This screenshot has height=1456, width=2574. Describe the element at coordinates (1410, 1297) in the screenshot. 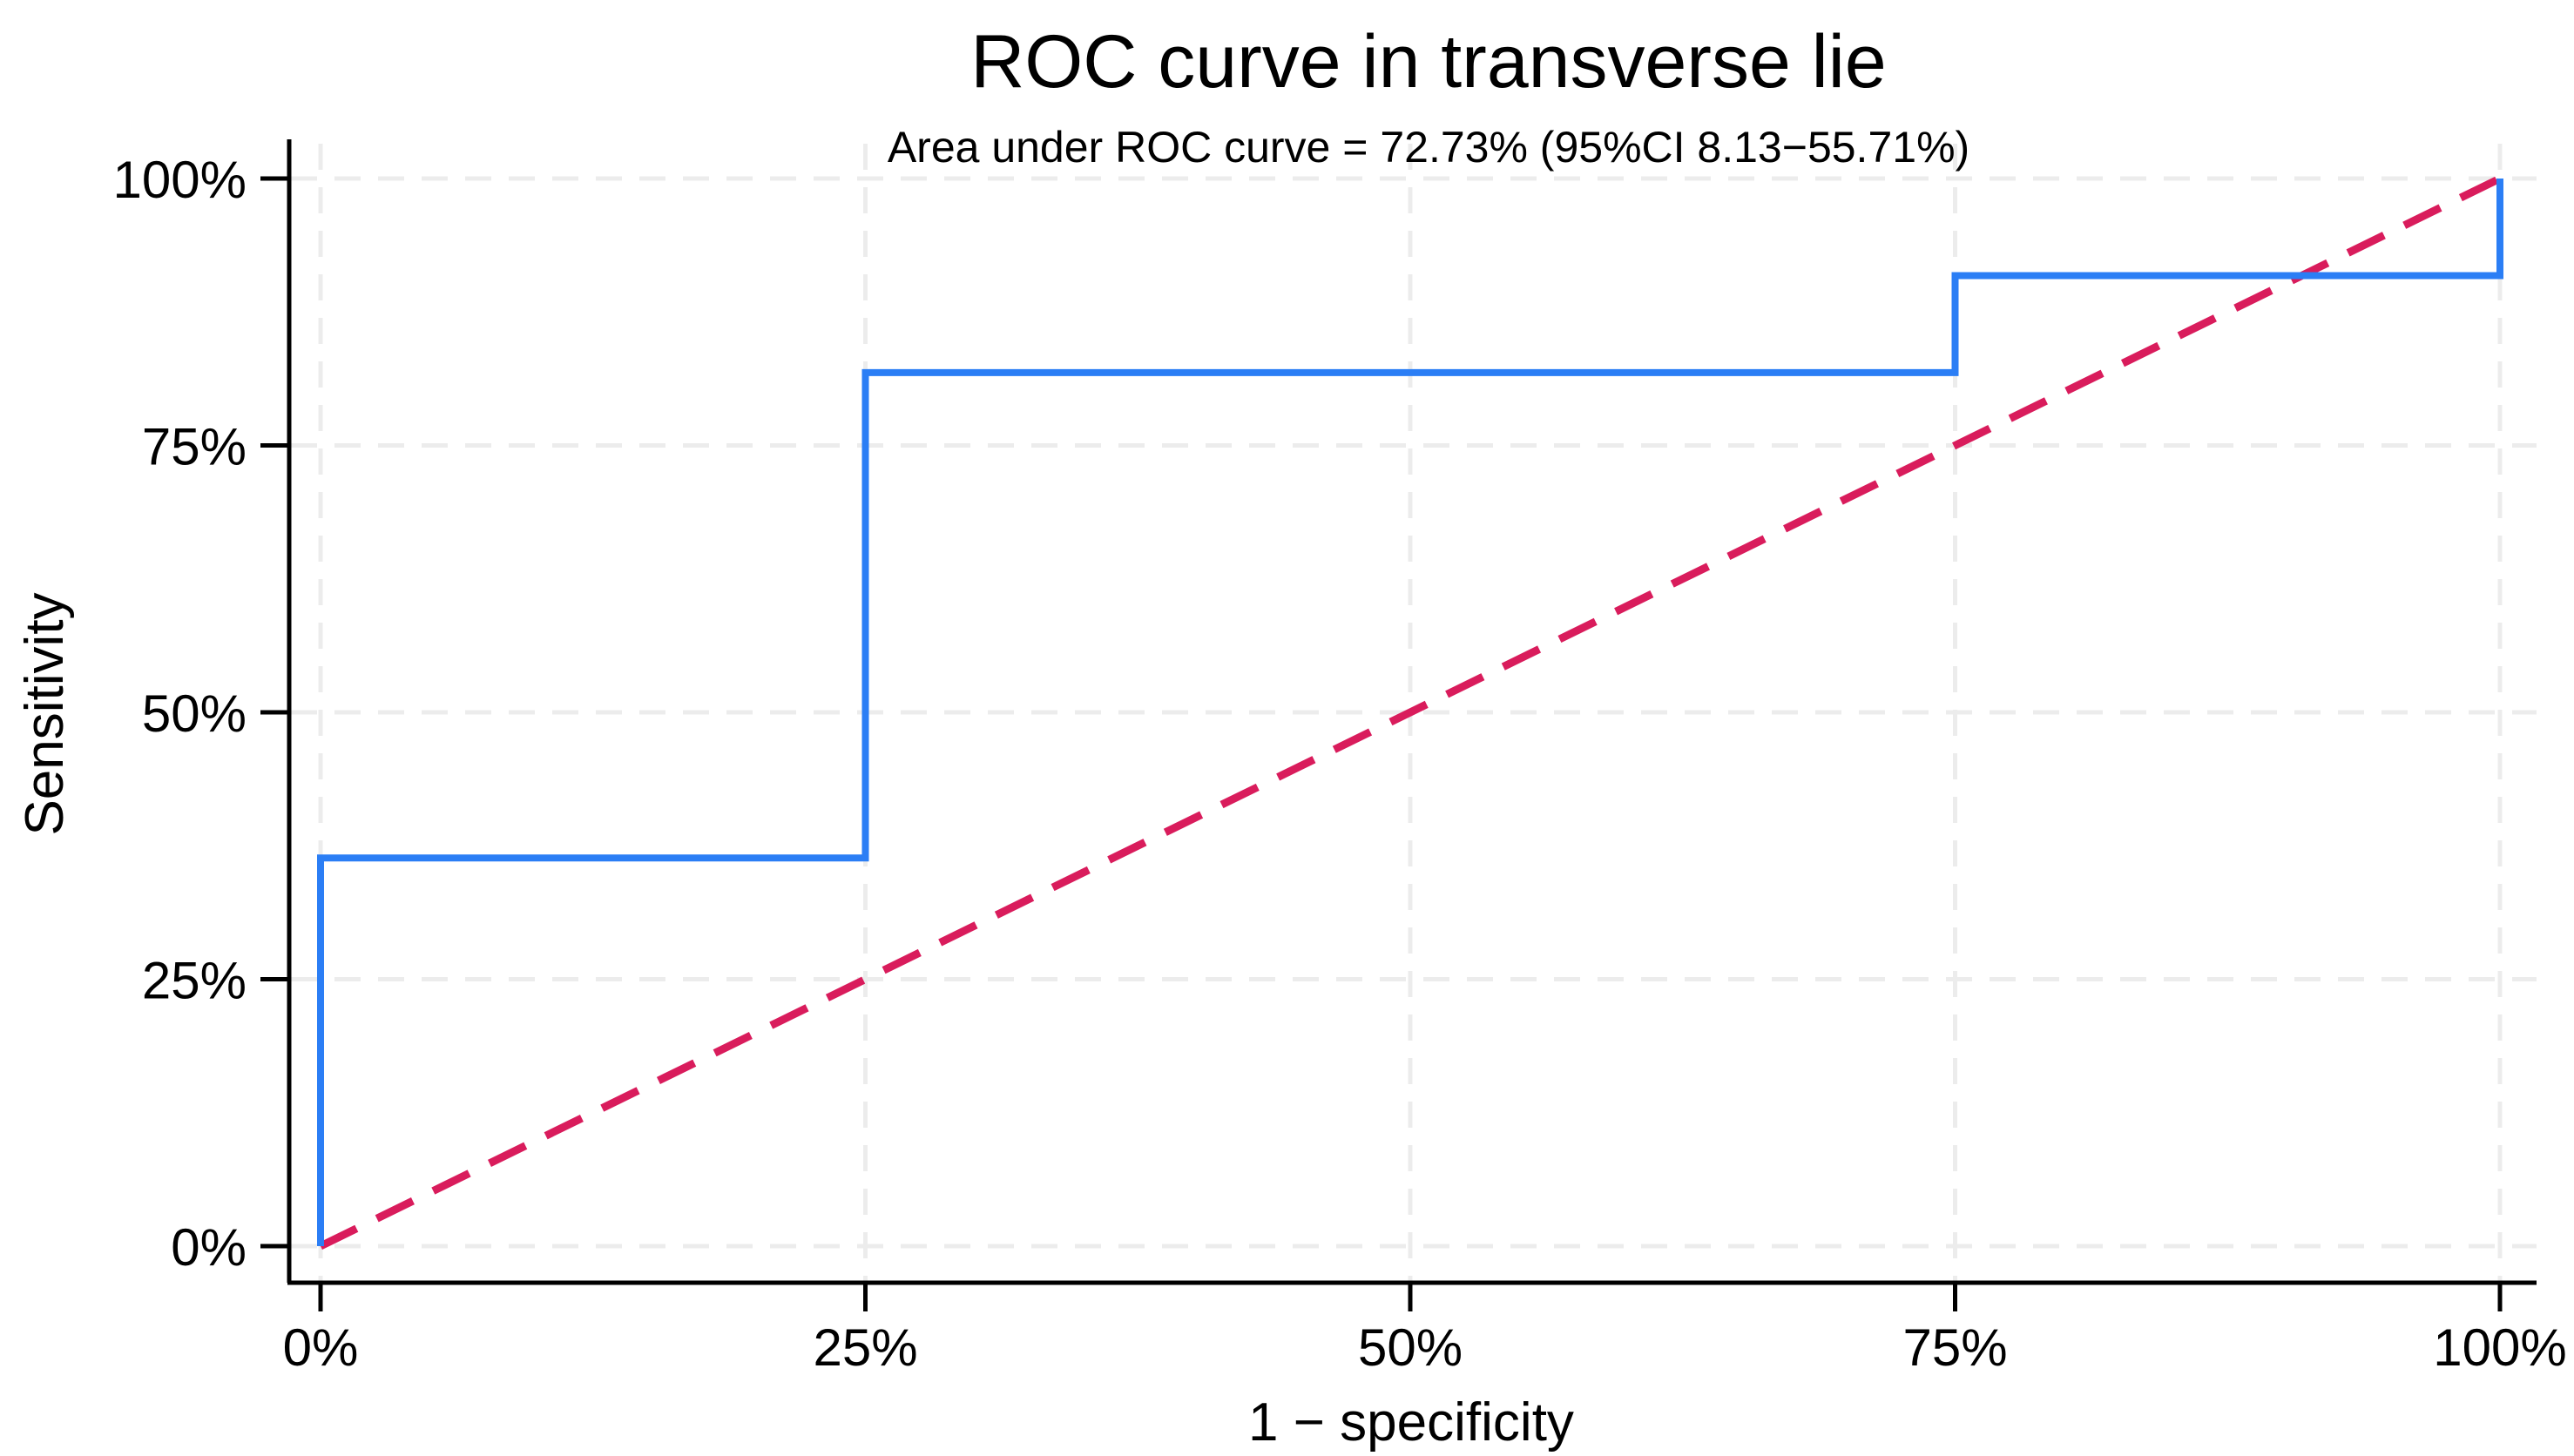

I see `x-tick-marks` at that location.